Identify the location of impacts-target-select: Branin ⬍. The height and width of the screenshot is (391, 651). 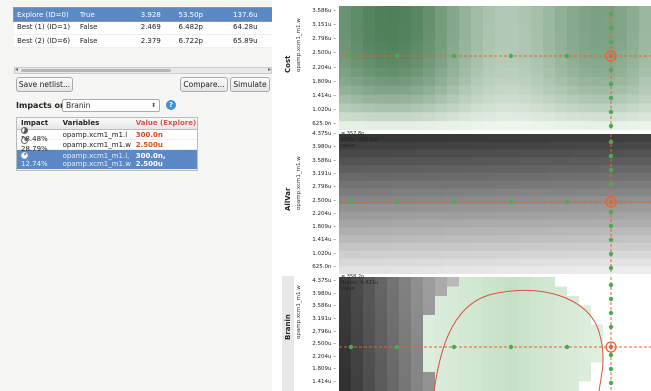
(111, 105).